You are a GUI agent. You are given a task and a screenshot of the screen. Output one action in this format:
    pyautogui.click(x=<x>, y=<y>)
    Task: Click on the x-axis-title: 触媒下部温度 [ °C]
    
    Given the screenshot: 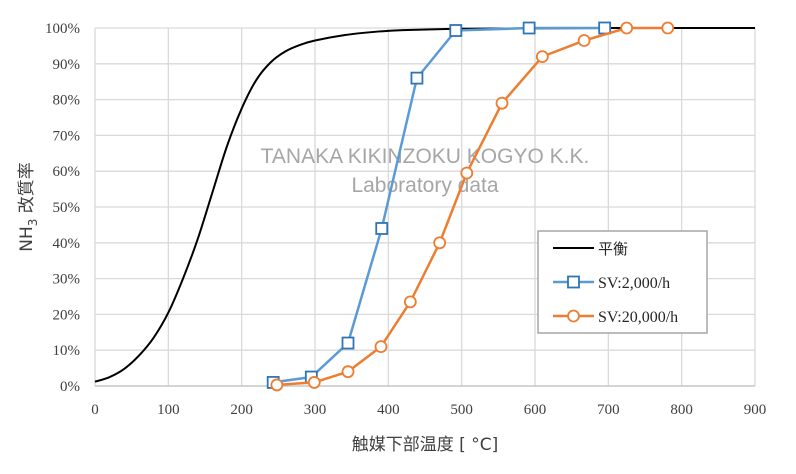 What is the action you would take?
    pyautogui.click(x=425, y=445)
    